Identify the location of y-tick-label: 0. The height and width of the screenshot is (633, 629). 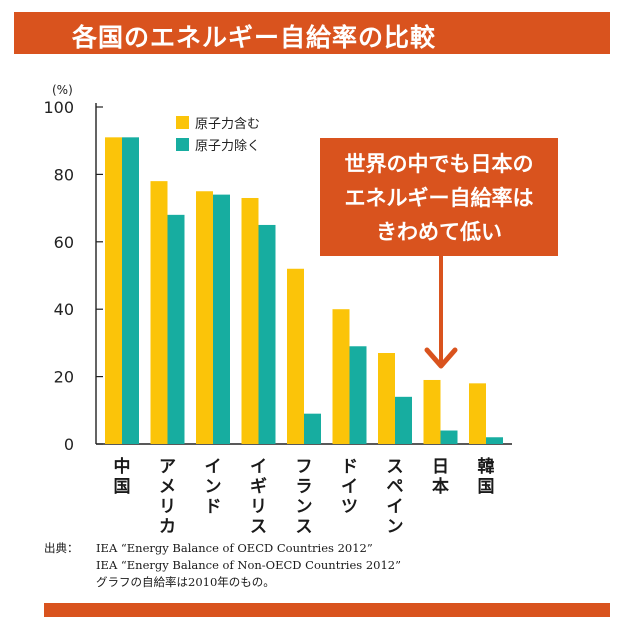
(69, 444).